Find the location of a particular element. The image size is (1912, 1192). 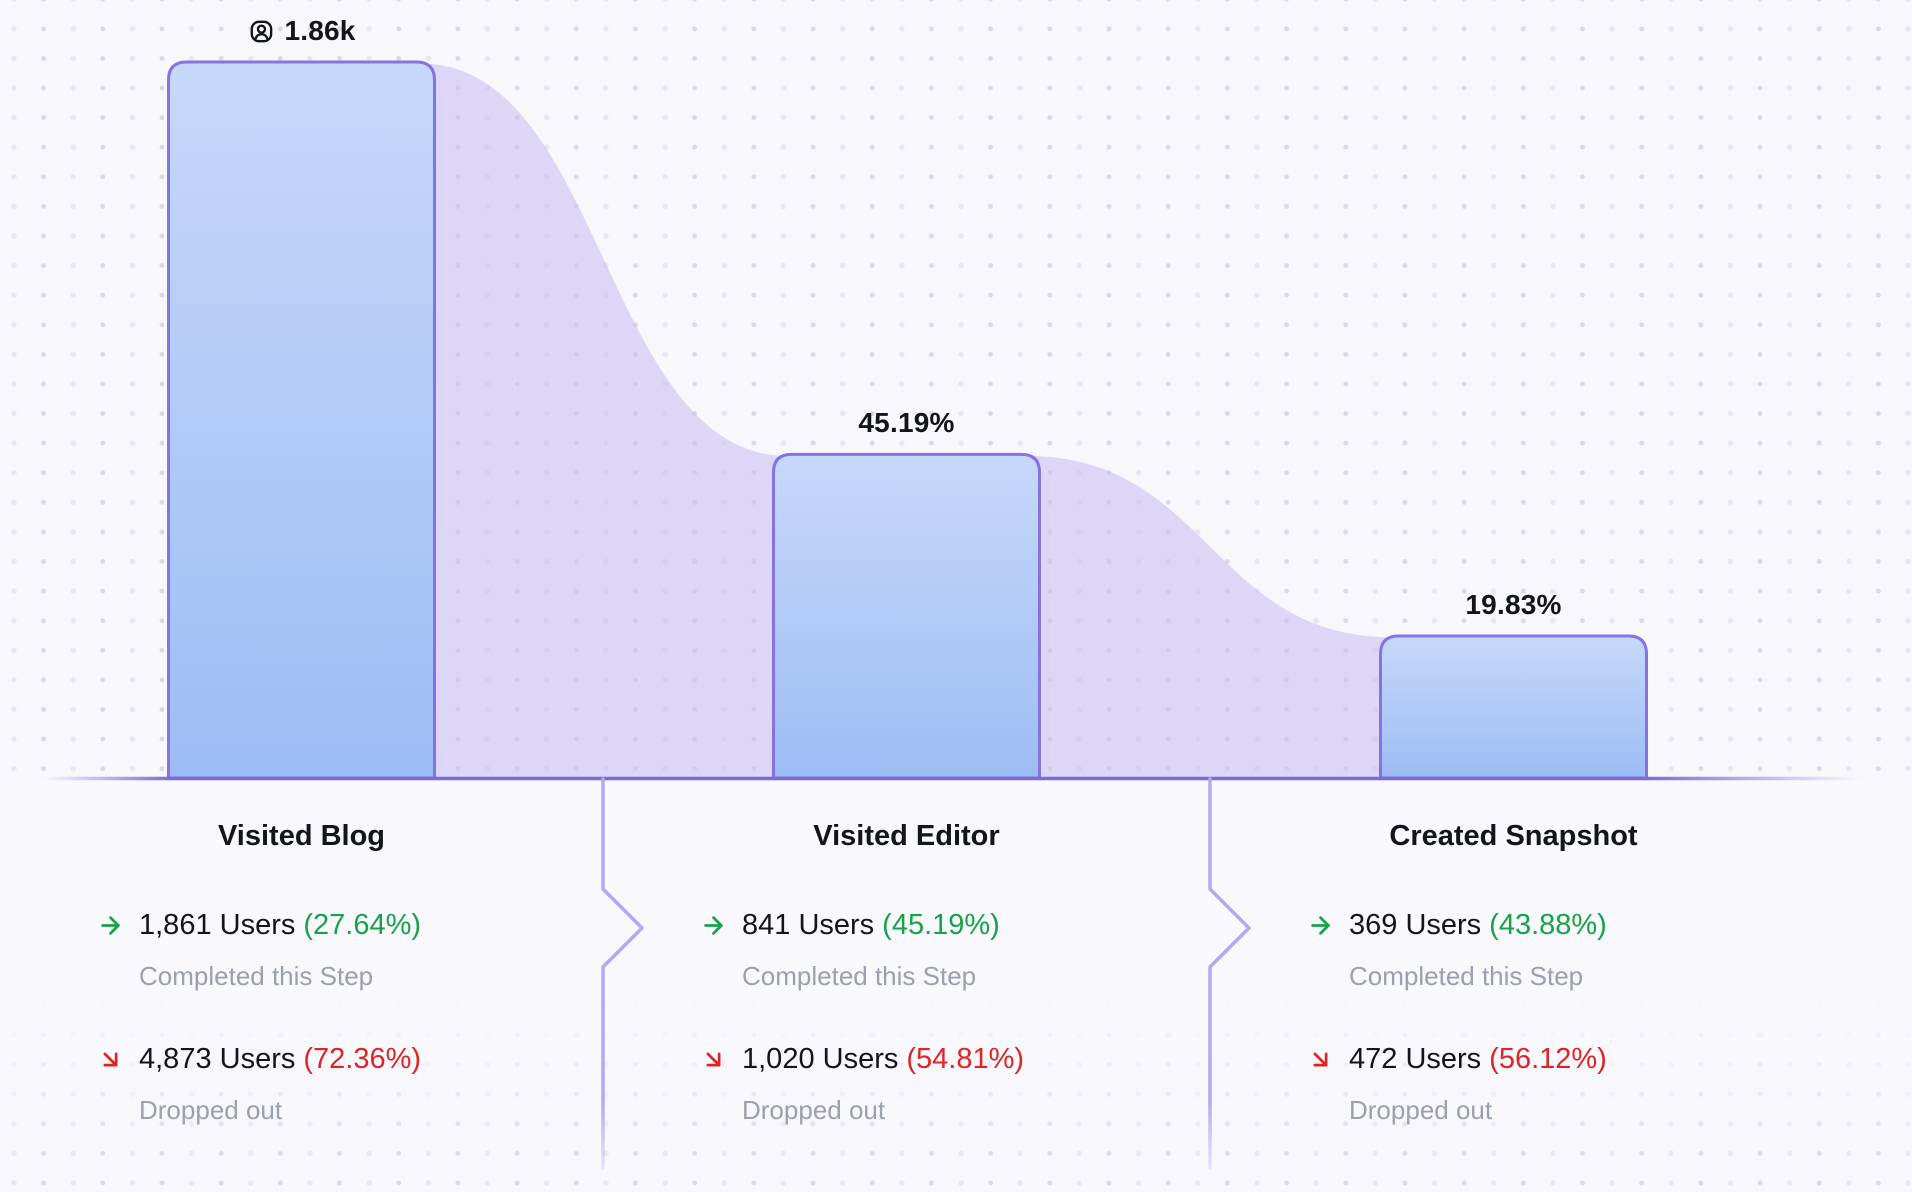

dropped-percent: (72.36%) is located at coordinates (362, 1058).